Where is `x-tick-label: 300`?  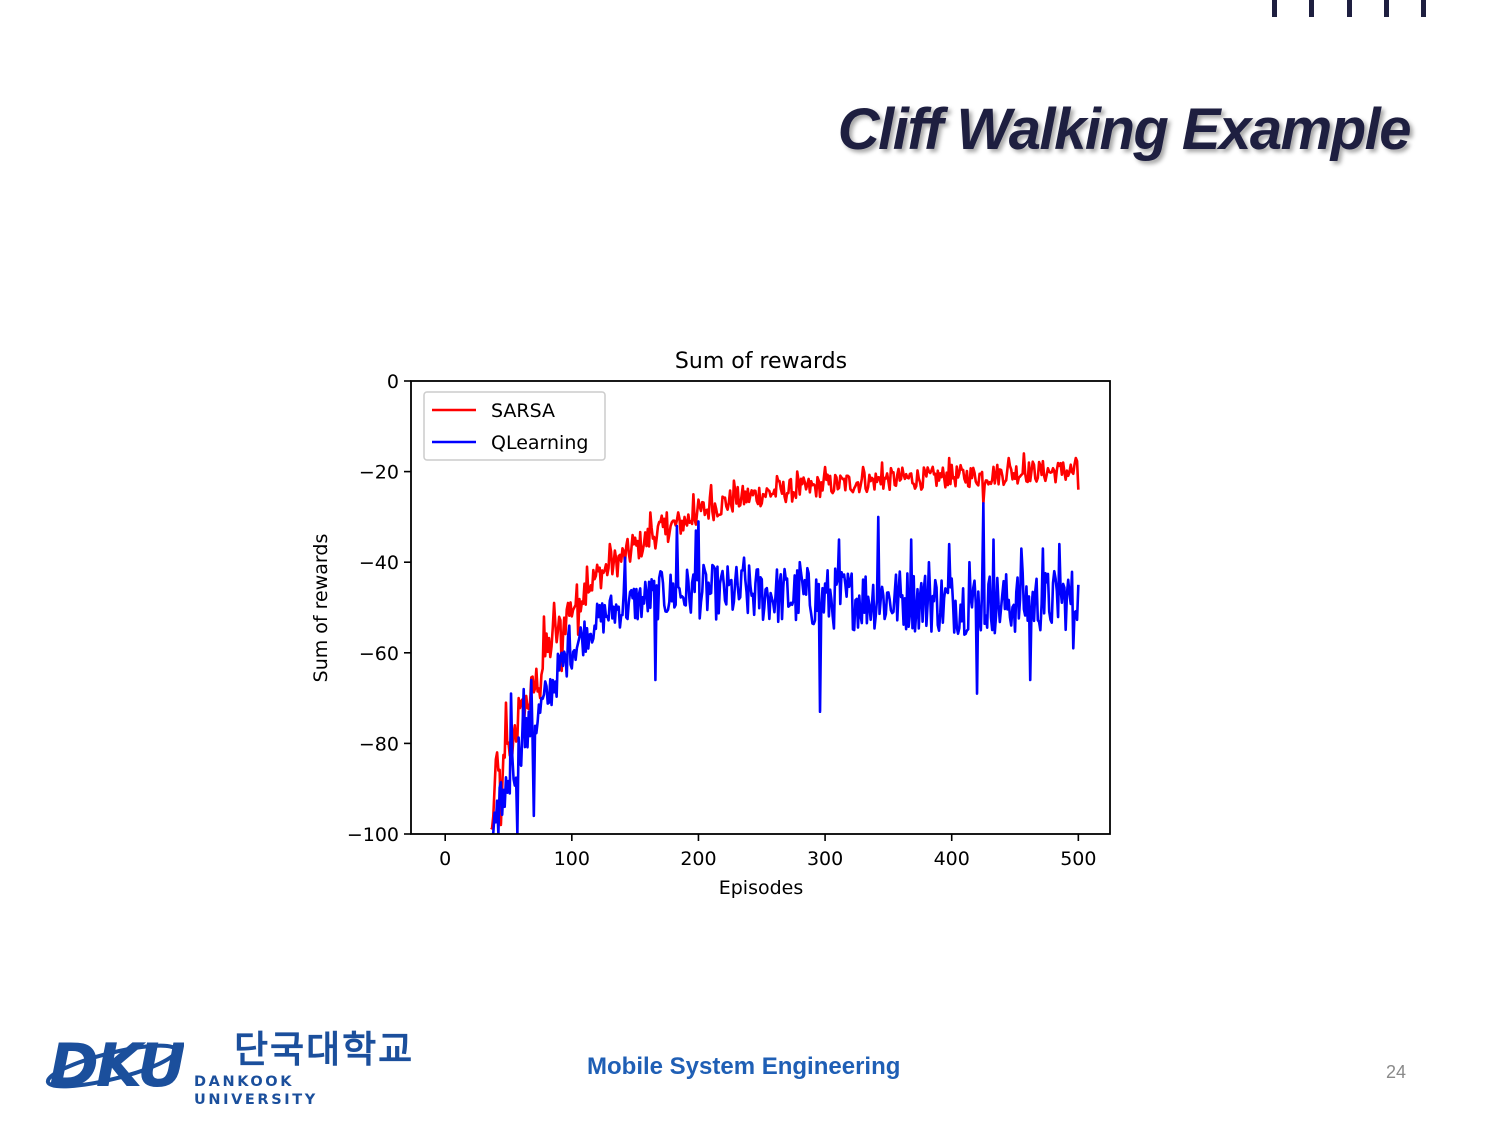
x-tick-label: 300 is located at coordinates (825, 859).